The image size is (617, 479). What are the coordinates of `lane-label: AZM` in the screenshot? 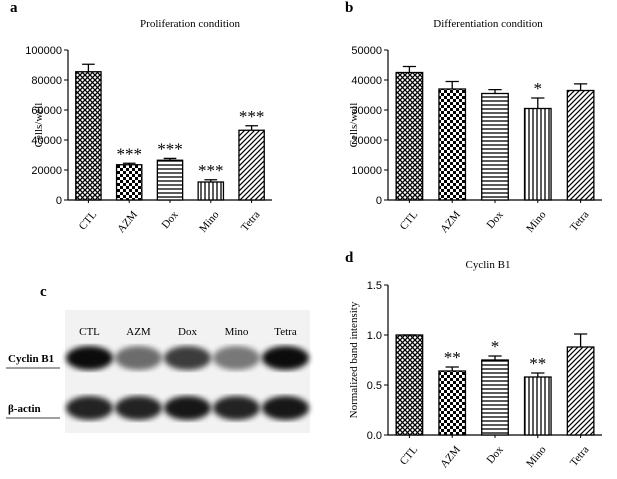 It's located at (138, 332).